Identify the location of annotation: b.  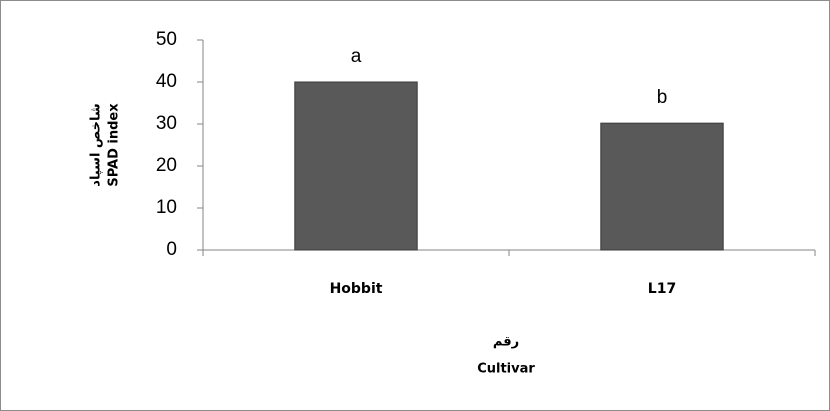
(662, 97).